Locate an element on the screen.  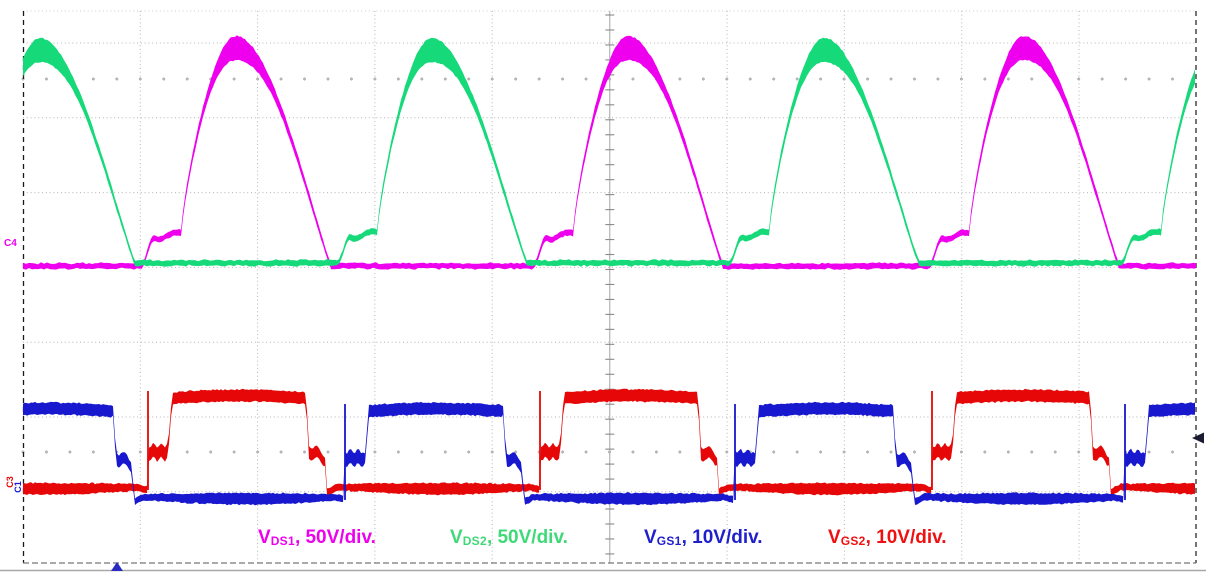
trigger-level-marker is located at coordinates (1198, 438).